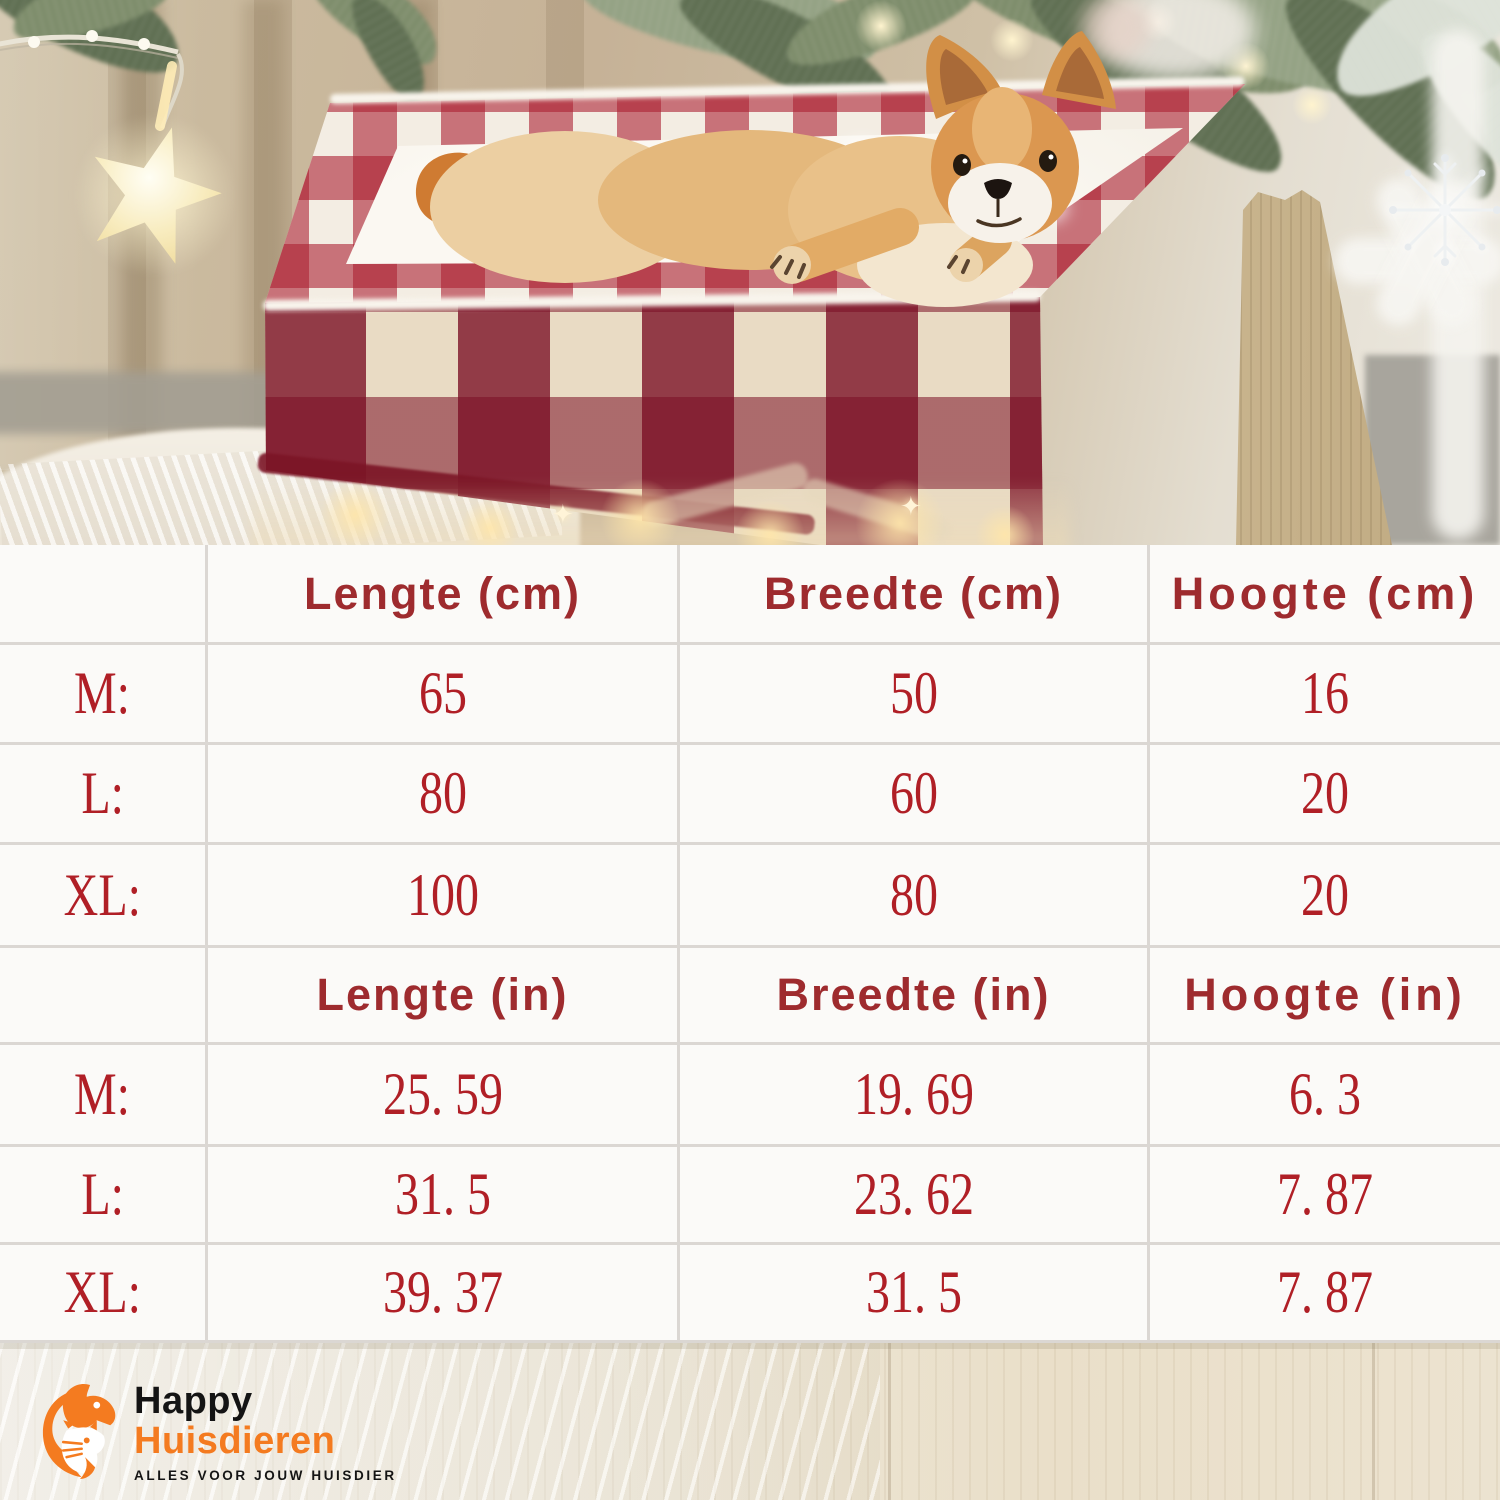  I want to click on dog-muzzle, so click(1000, 203).